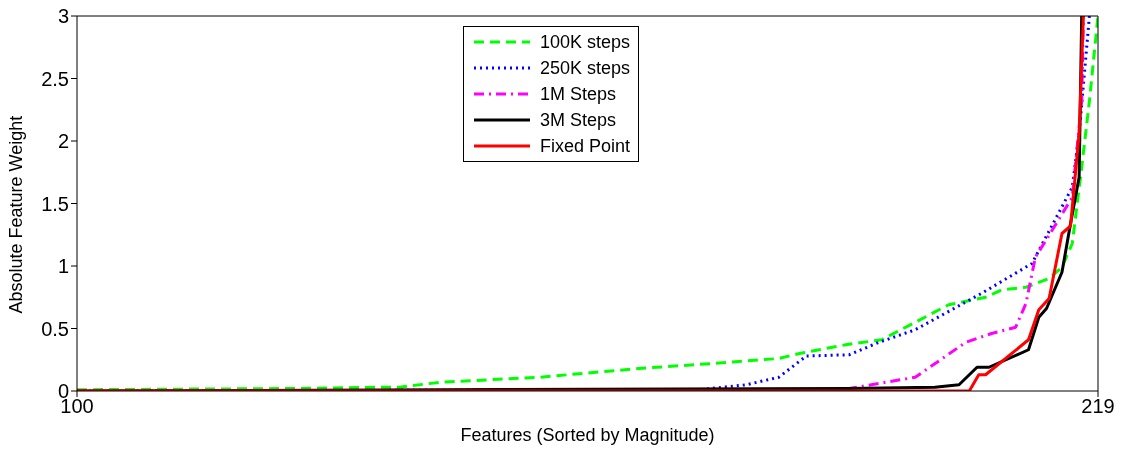  What do you see at coordinates (578, 120) in the screenshot?
I see `legend-label: 3M Steps` at bounding box center [578, 120].